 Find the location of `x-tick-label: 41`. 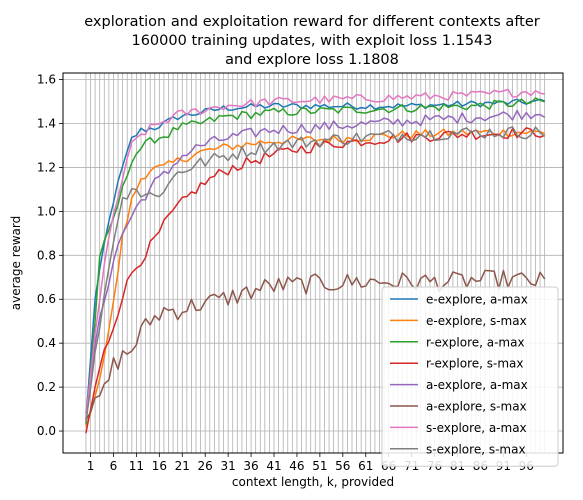

x-tick-label: 41 is located at coordinates (273, 466).